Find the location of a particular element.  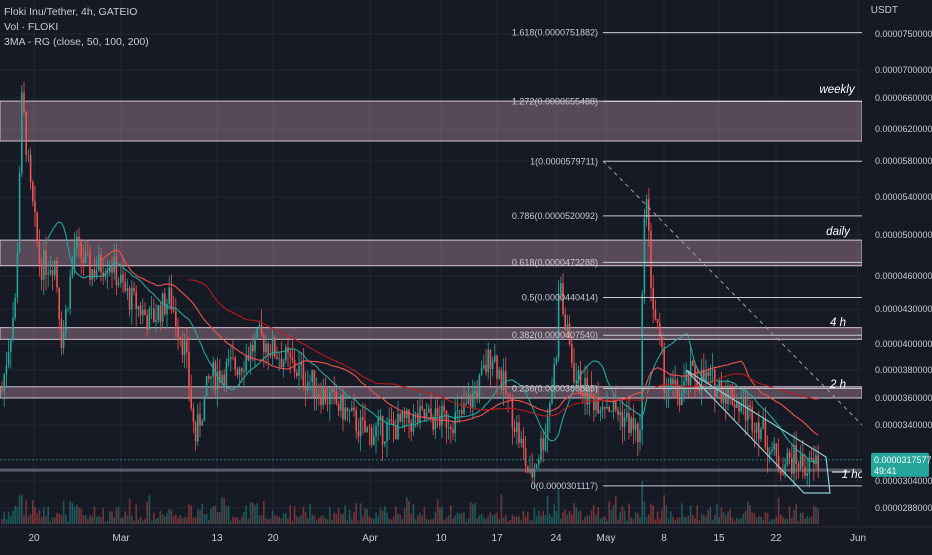

zone-label: daily is located at coordinates (838, 232).